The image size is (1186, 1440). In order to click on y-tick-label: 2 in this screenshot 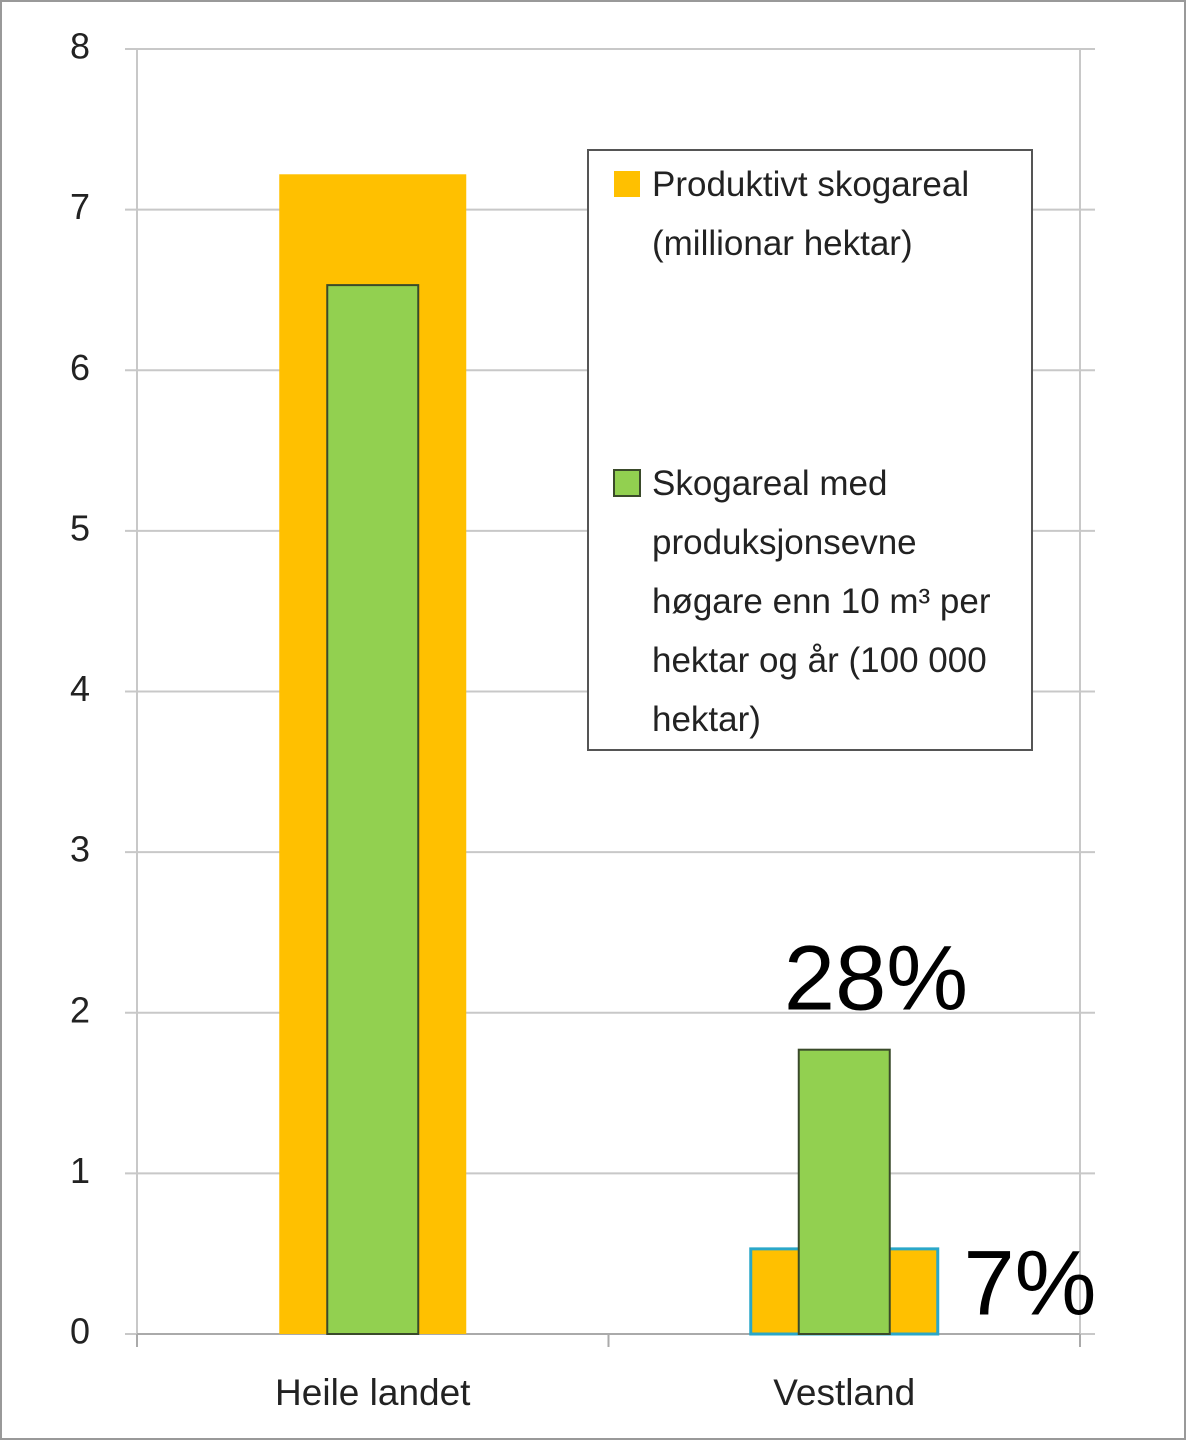, I will do `click(80, 1009)`.